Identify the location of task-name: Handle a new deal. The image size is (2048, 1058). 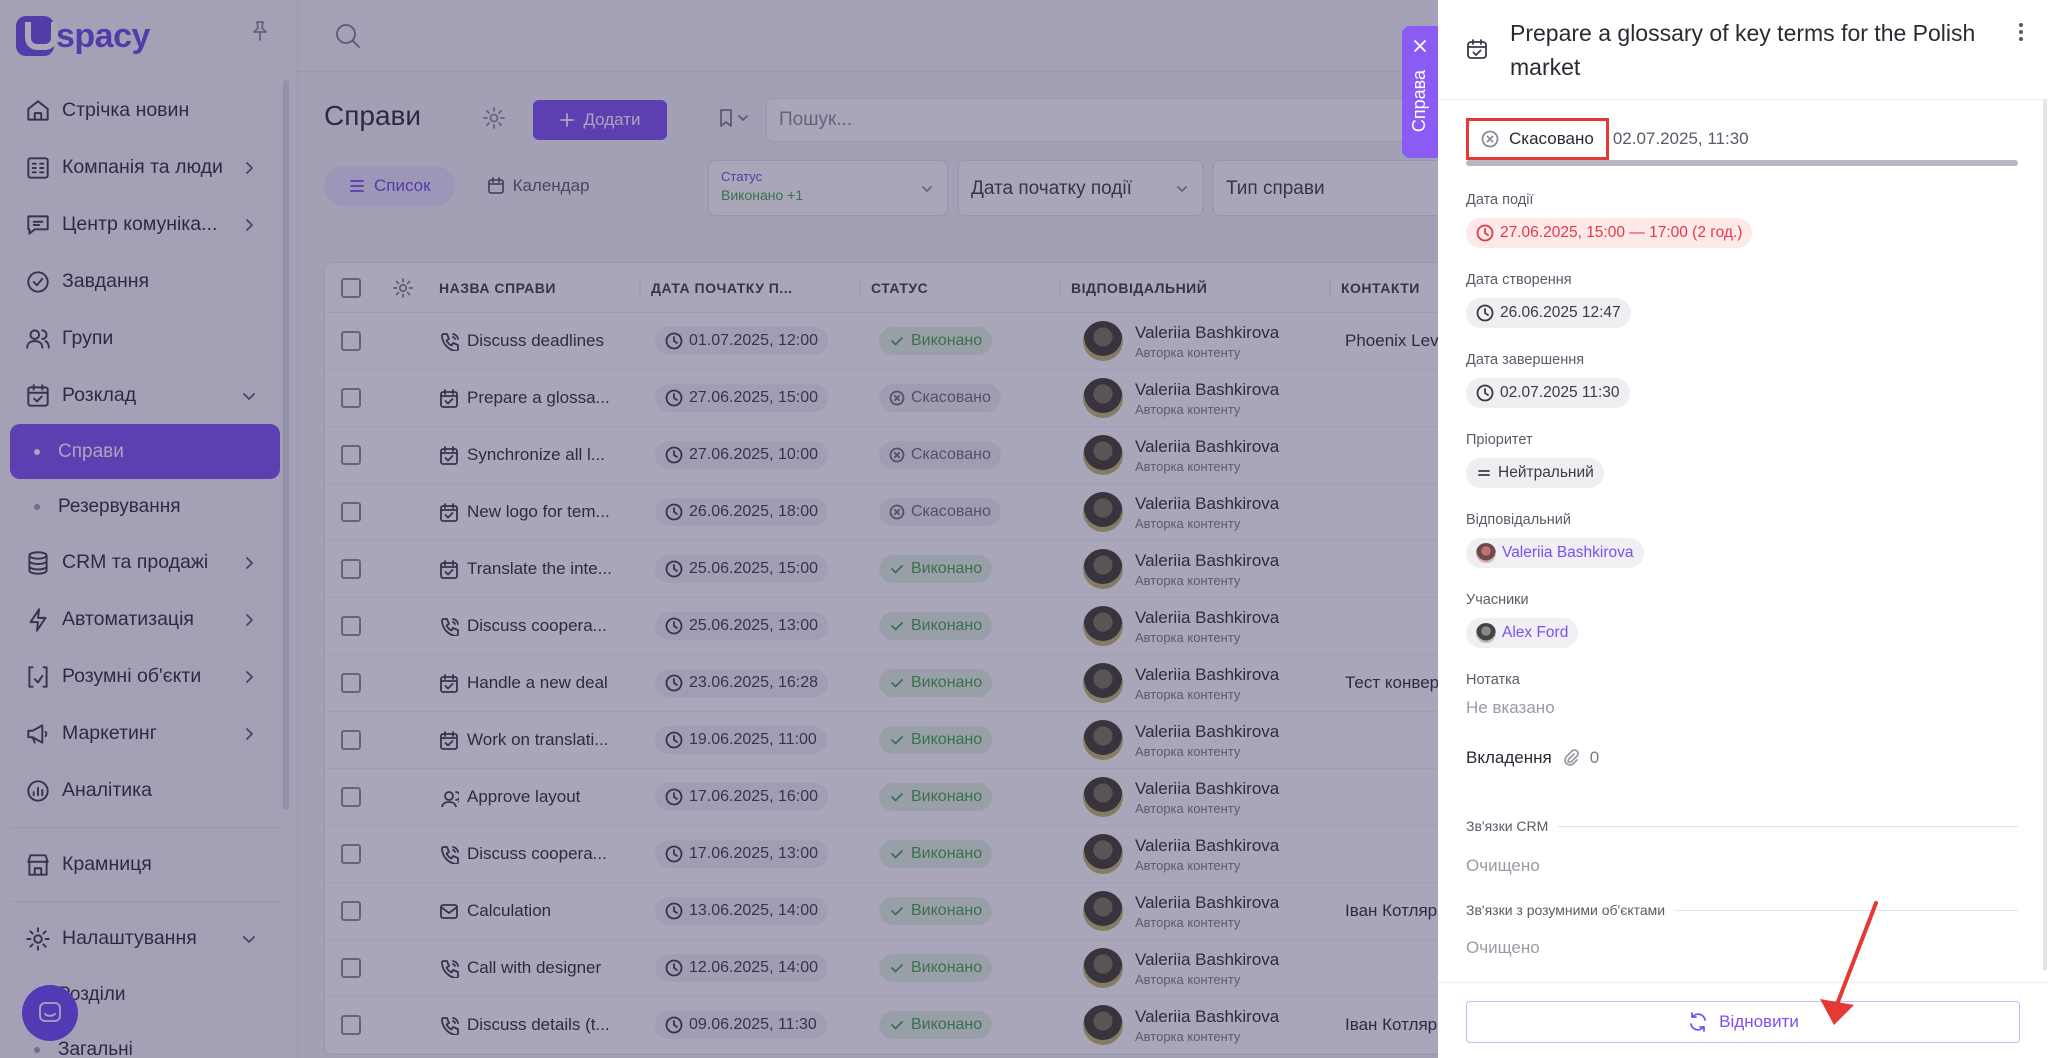
(537, 682).